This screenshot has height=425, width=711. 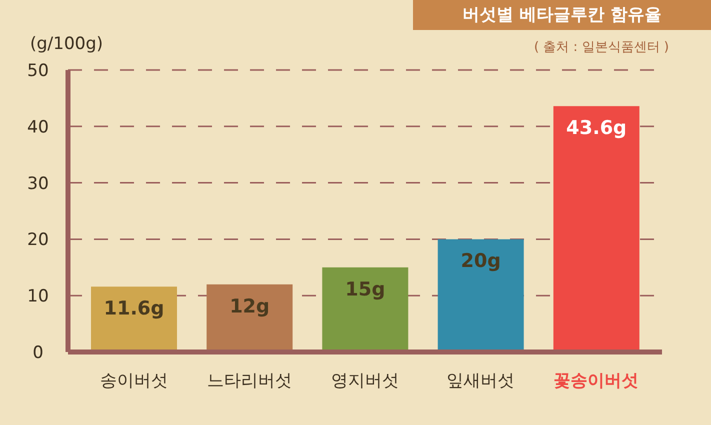 What do you see at coordinates (562, 15) in the screenshot?
I see `chart-title: 버섯별 베타글루칸 함유율` at bounding box center [562, 15].